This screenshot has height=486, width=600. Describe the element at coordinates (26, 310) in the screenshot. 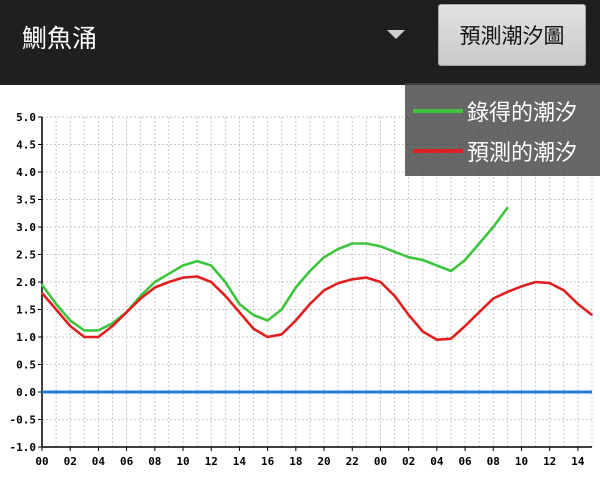

I see `y-tick-label: 1.5` at that location.